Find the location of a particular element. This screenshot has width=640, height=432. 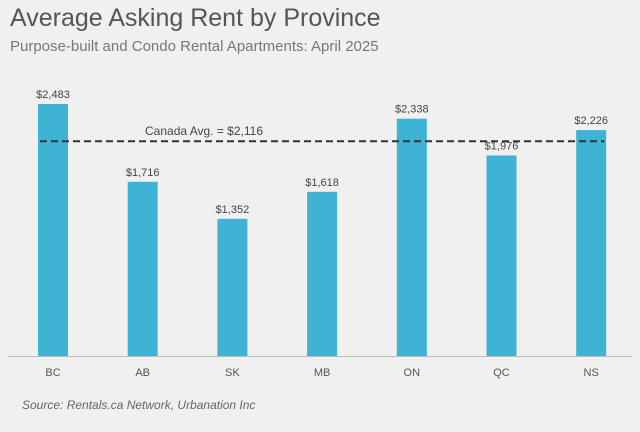

bar-on is located at coordinates (411, 237).